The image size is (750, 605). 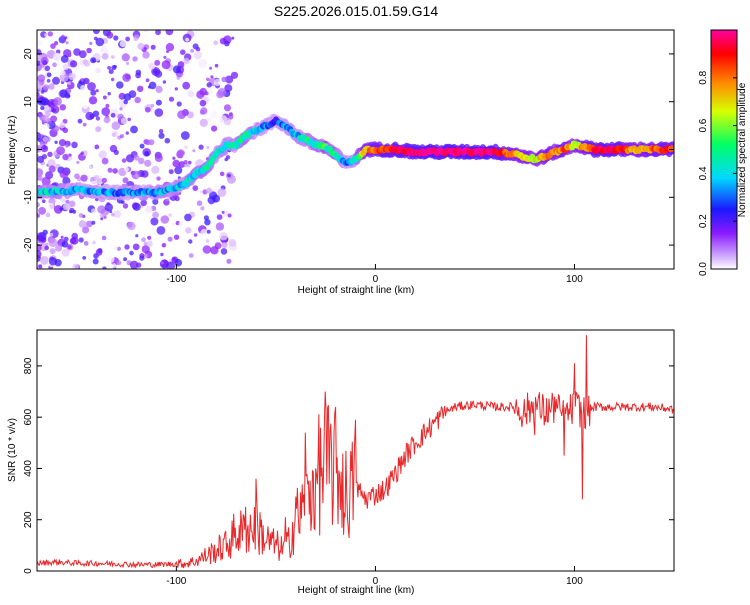 What do you see at coordinates (12, 450) in the screenshot?
I see `snr-ylabel: SNR (10 * v/v)` at bounding box center [12, 450].